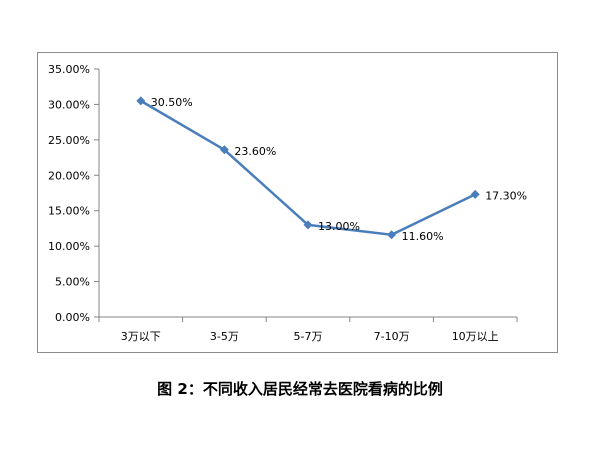 The height and width of the screenshot is (452, 600). Describe the element at coordinates (475, 336) in the screenshot. I see `x-tick-label: 10万以上` at that location.